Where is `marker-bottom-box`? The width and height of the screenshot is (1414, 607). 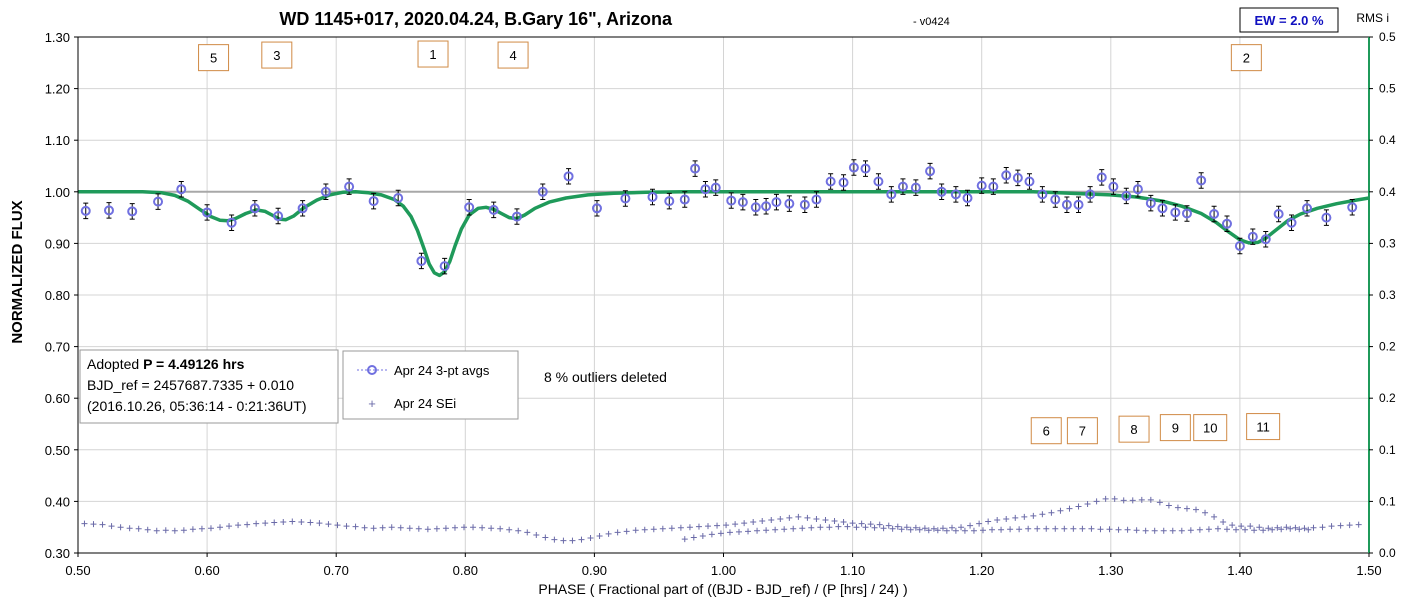 marker-bottom-box is located at coordinates (1263, 427).